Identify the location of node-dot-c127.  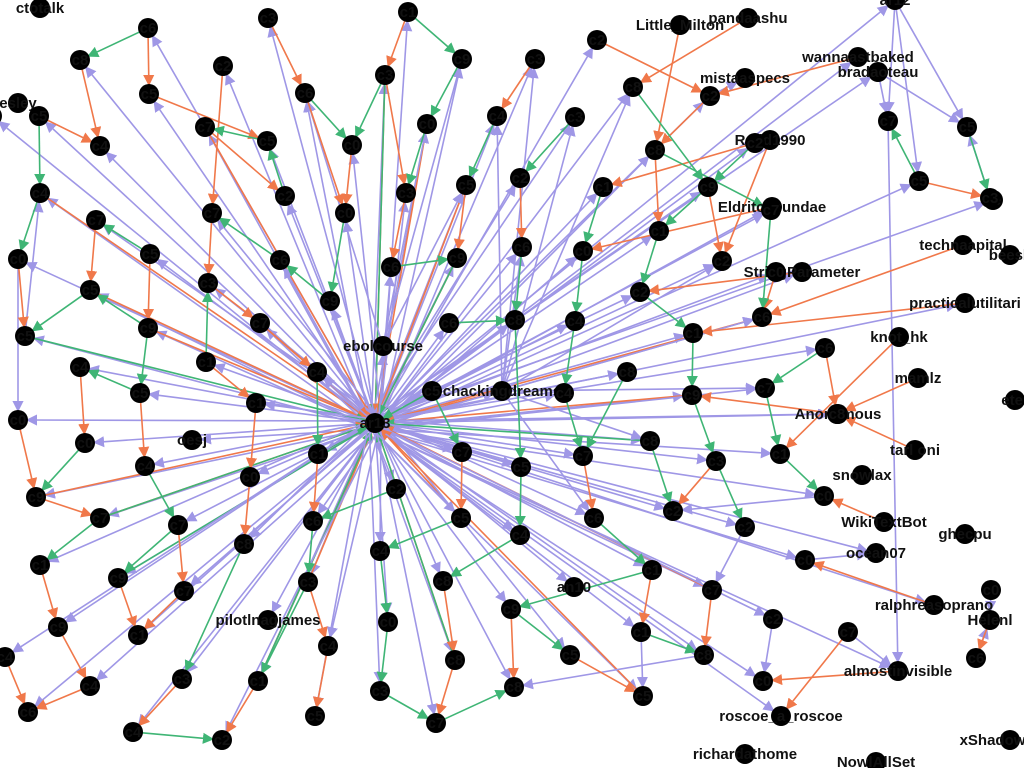
(133, 732).